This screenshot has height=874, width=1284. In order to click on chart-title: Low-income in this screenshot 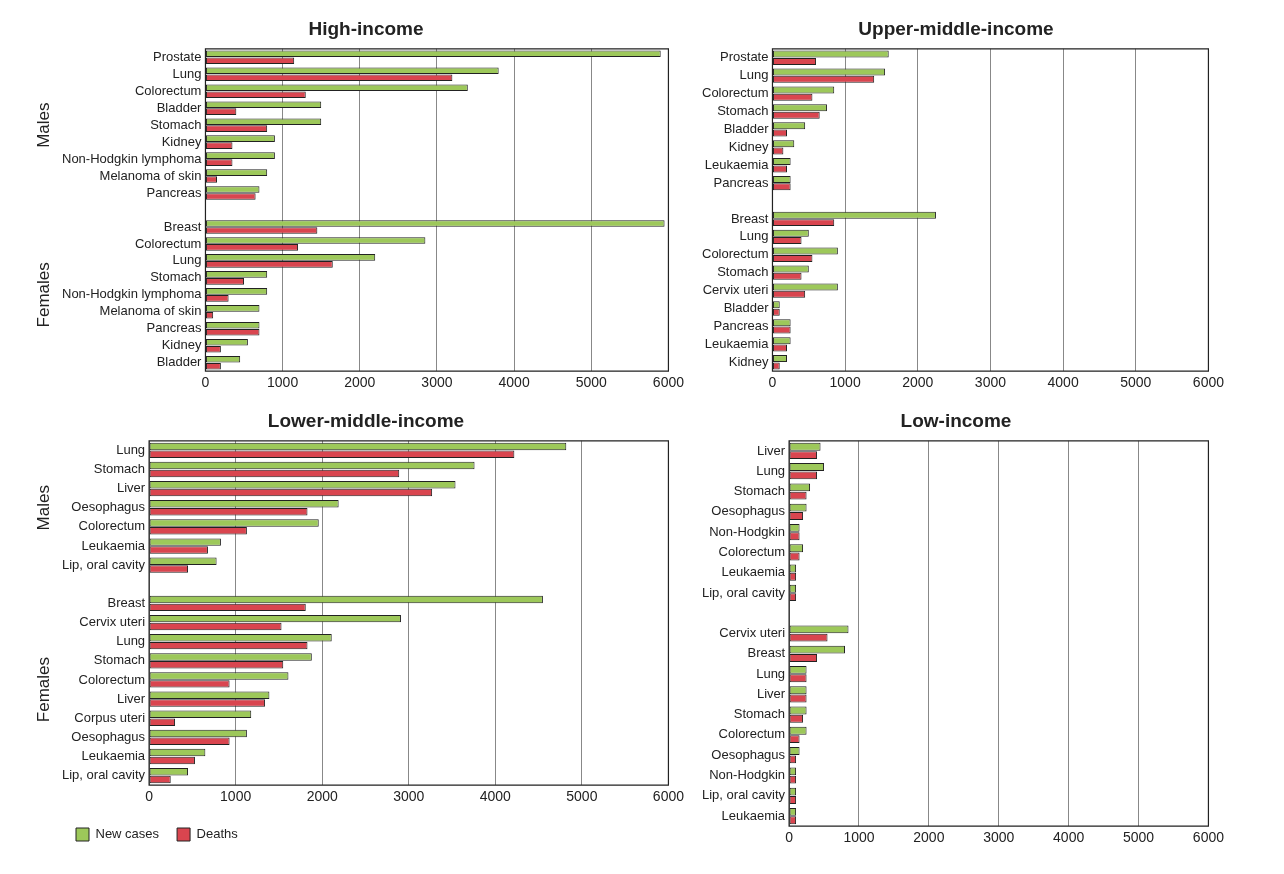, I will do `click(956, 420)`.